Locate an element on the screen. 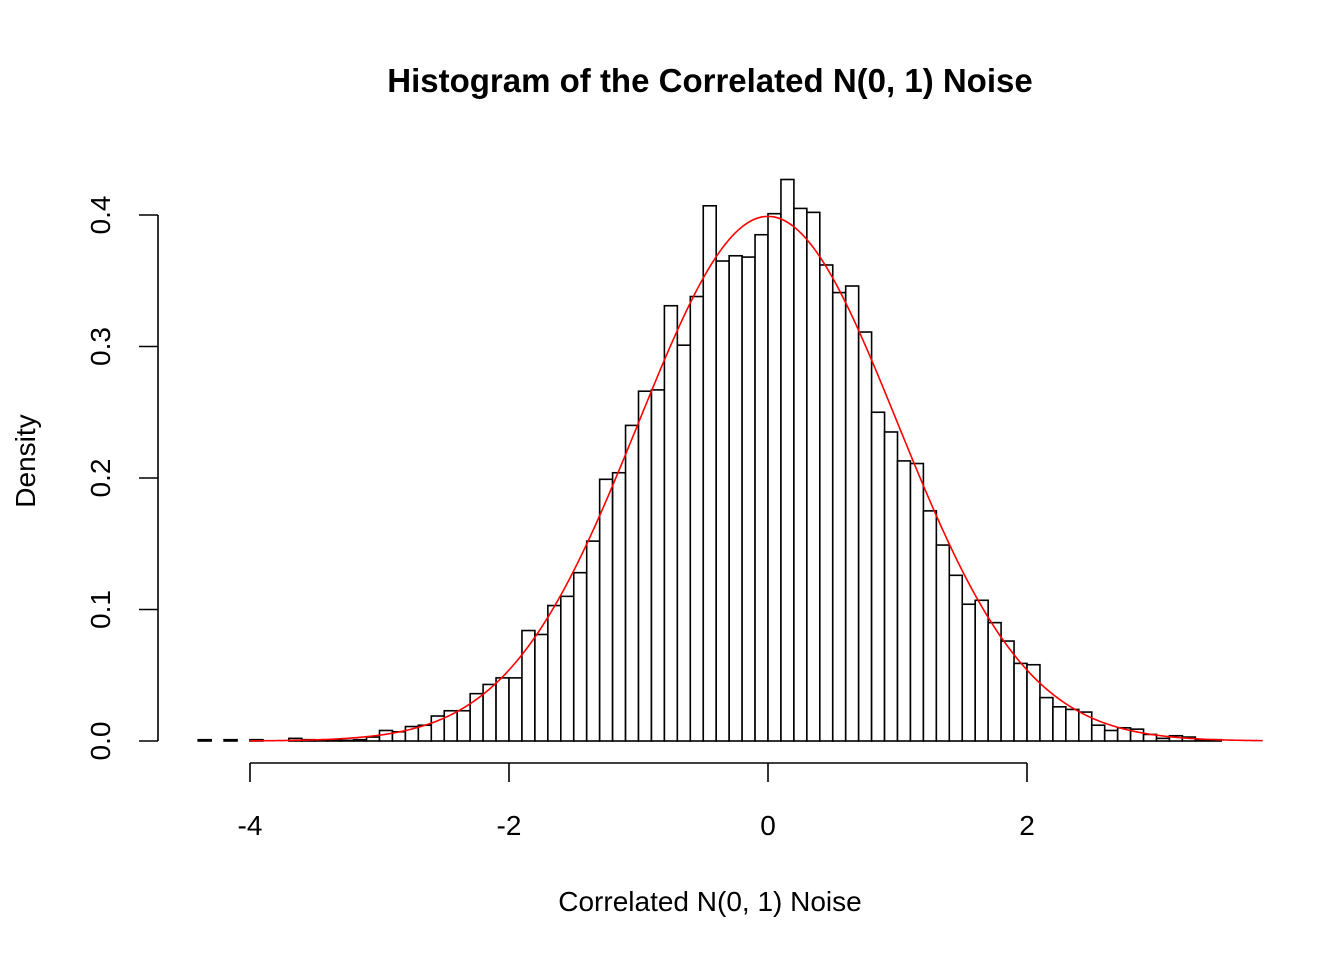  y-axis: 0.0 0.1 0.2 0.3 0.4 is located at coordinates (122, 478).